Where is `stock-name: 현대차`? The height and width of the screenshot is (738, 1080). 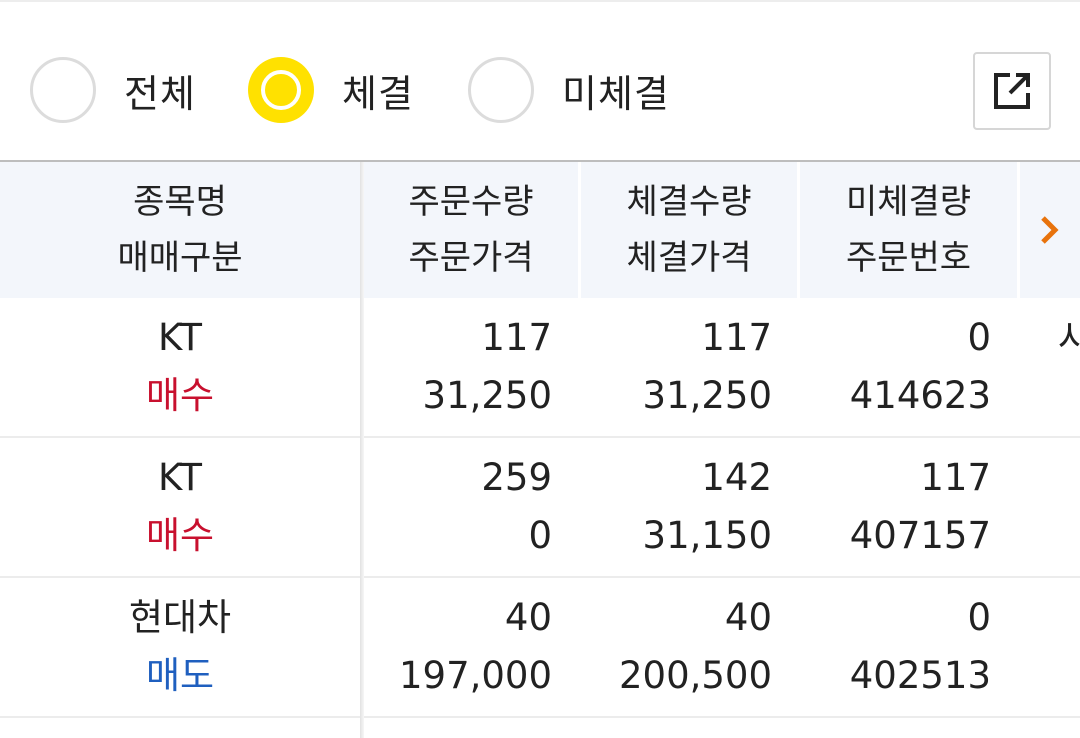 stock-name: 현대차 is located at coordinates (180, 617).